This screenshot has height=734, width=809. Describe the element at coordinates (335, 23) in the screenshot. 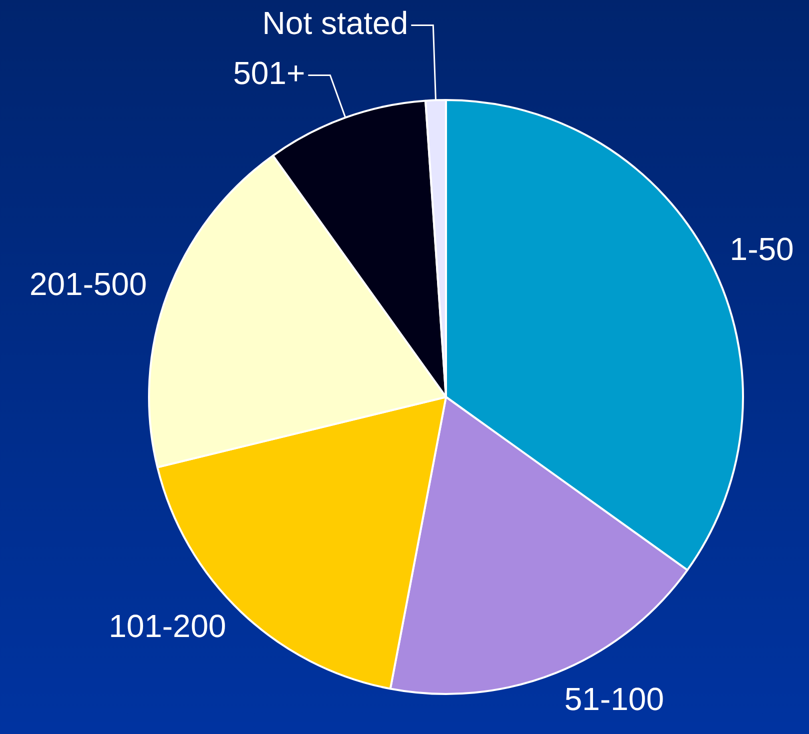

I see `slice-label: Not stated` at that location.